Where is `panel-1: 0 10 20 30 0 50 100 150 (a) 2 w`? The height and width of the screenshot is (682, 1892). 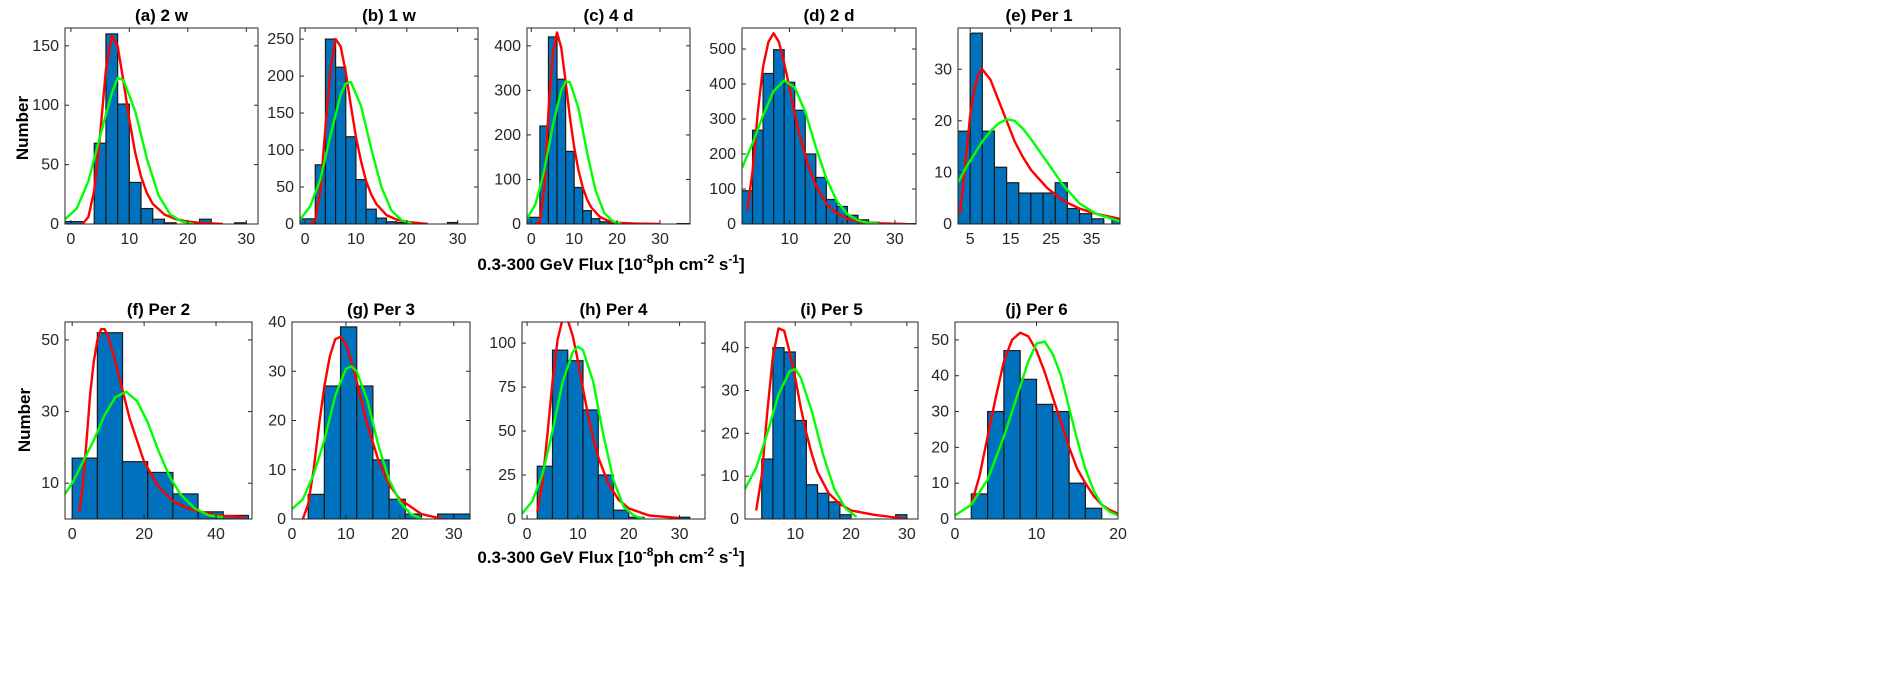
panel-1: 0 10 20 30 0 50 100 150 (a) 2 w is located at coordinates (145, 127).